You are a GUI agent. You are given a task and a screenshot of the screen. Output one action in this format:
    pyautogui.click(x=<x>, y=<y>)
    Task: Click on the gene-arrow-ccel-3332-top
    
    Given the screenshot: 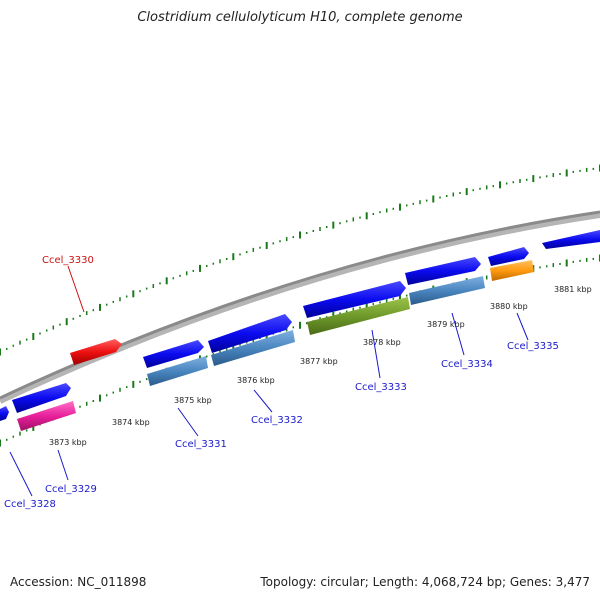 What is the action you would take?
    pyautogui.click(x=250, y=333)
    